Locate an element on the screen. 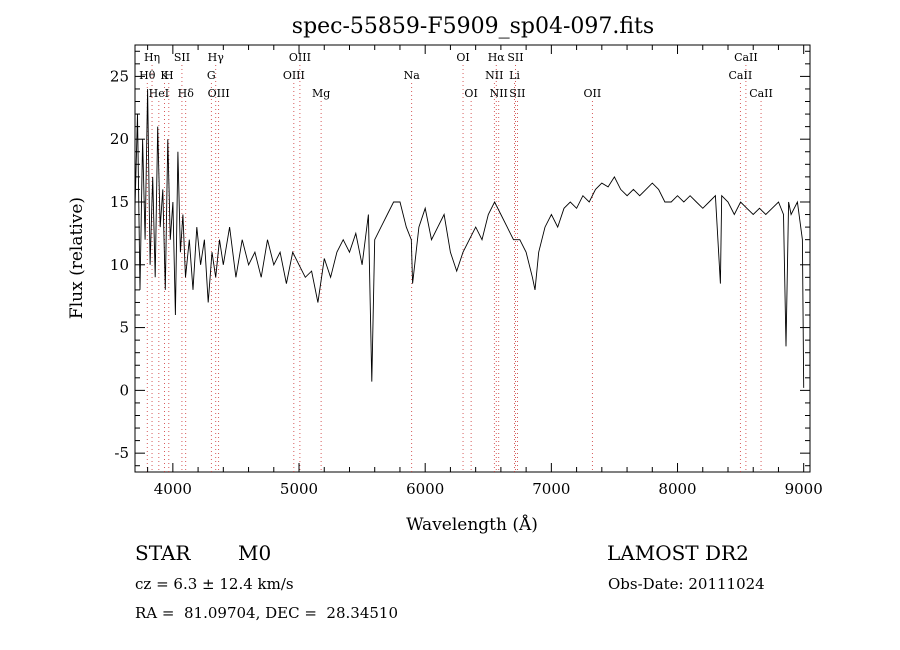 This screenshot has height=650, width=900. y-tick-label: 0 is located at coordinates (124, 390).